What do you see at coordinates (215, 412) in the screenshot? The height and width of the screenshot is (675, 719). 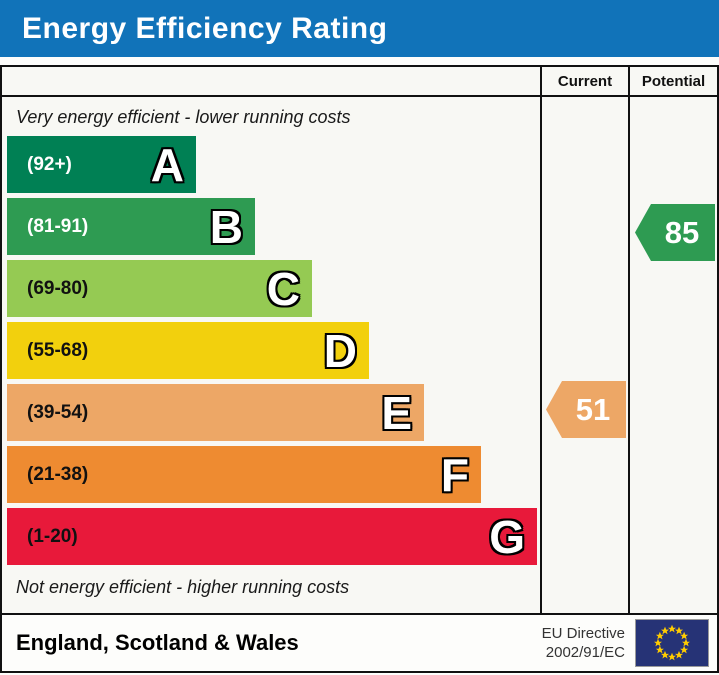 I see `band-e: (39-54) E` at bounding box center [215, 412].